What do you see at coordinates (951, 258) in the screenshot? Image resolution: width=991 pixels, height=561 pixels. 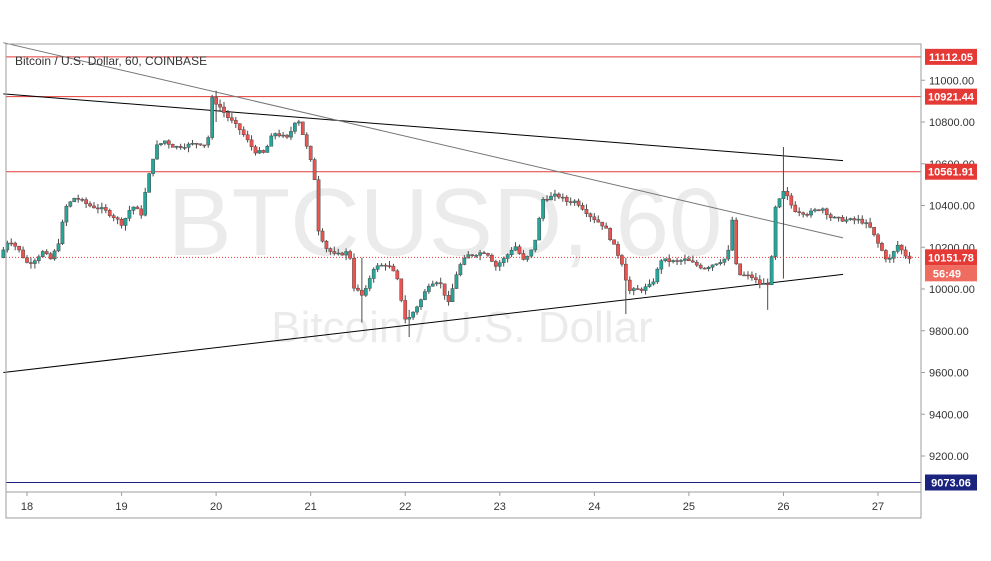 I see `current-price-tag-label: 10151.78` at bounding box center [951, 258].